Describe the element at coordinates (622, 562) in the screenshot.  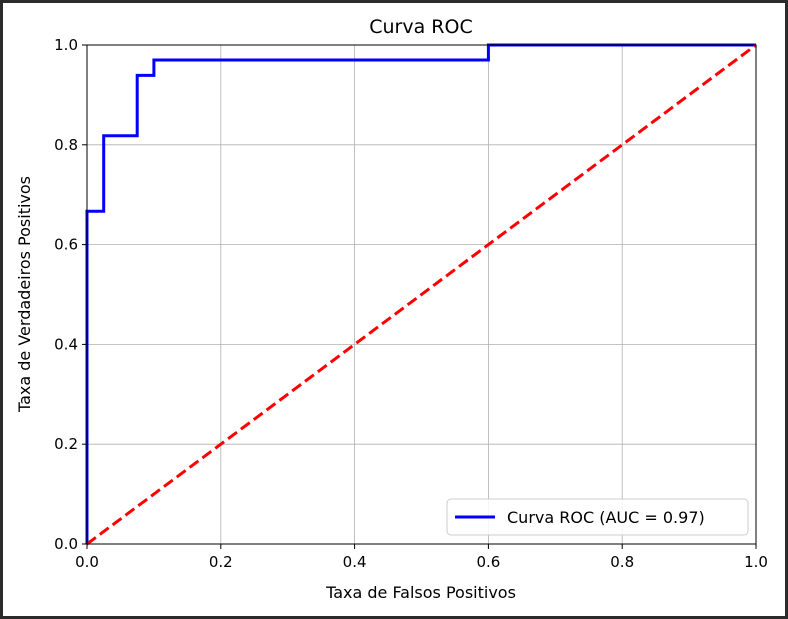
I see `x-tick-label: 0.8` at that location.